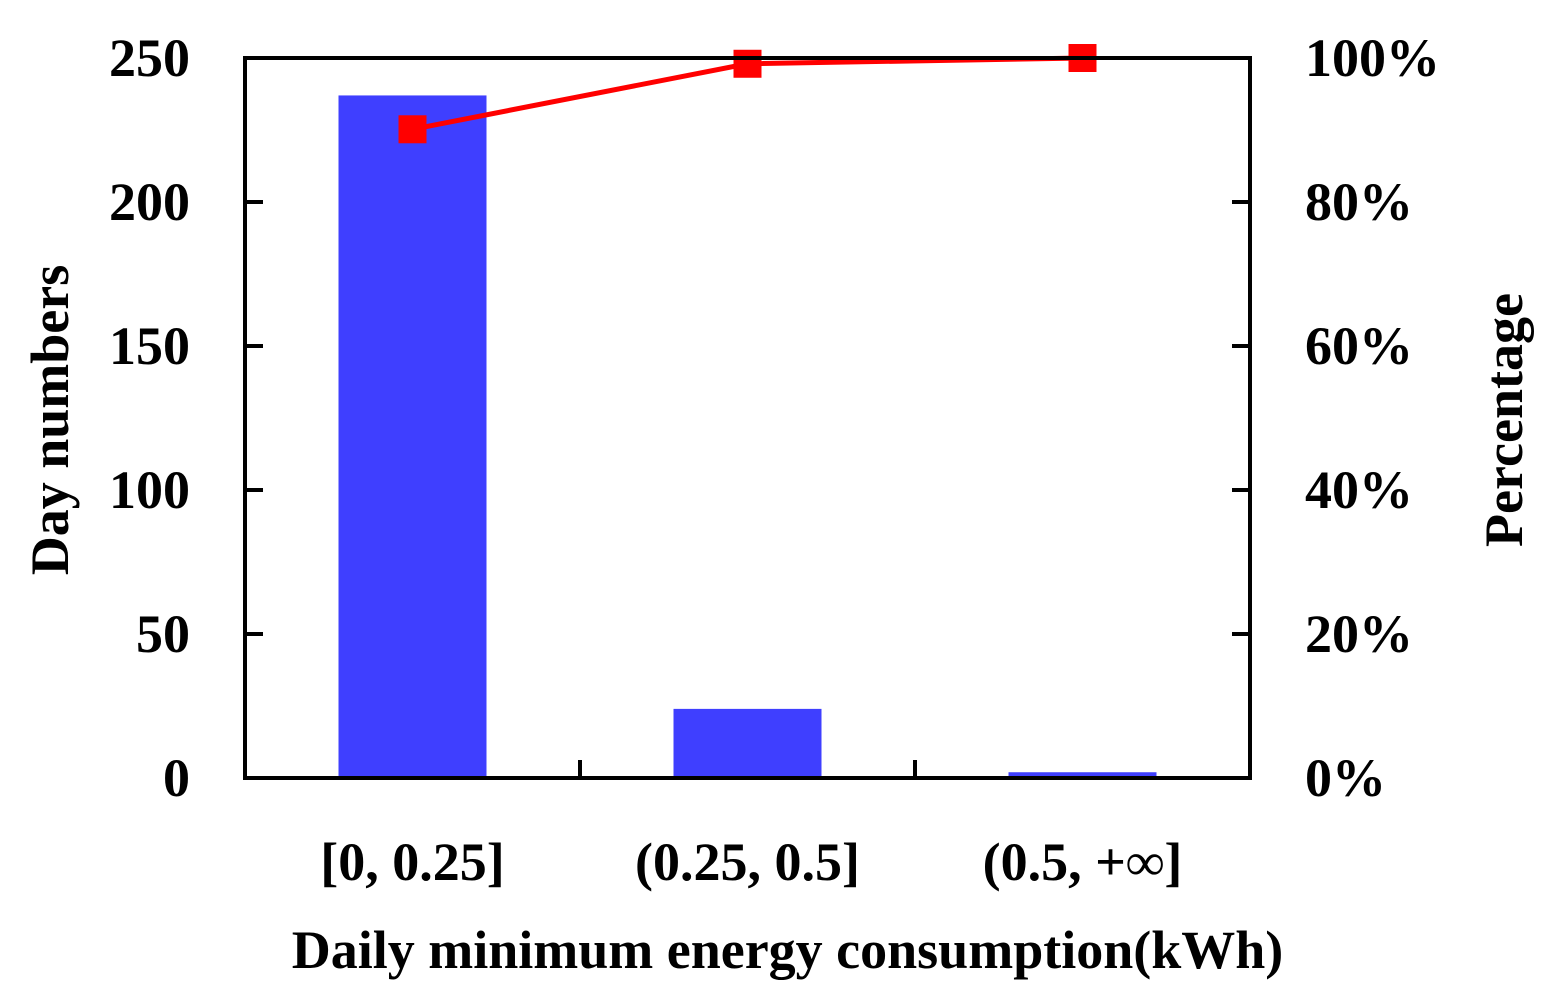 The height and width of the screenshot is (1001, 1564). What do you see at coordinates (1359, 346) in the screenshot?
I see `right-tick-label-3: 60%` at bounding box center [1359, 346].